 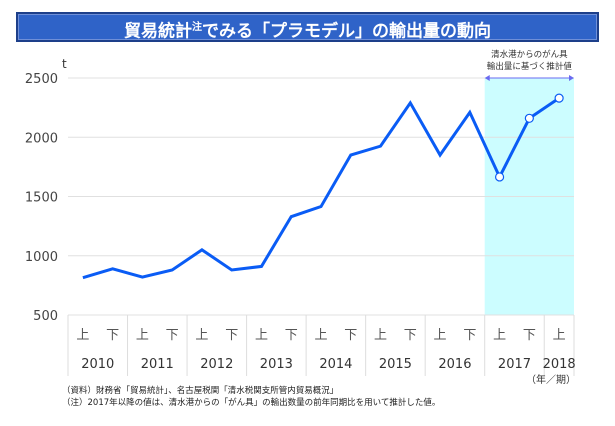 I want to click on annotation-line2: 輸出量に基づく推計値, so click(x=530, y=66).